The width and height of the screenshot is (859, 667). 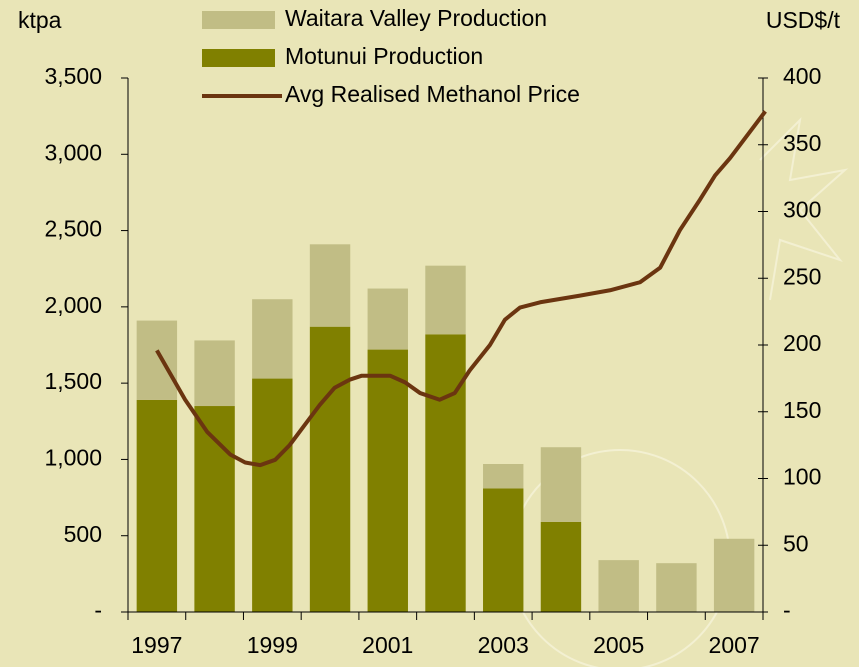 What do you see at coordinates (802, 143) in the screenshot?
I see `y2-tick-label: 350` at bounding box center [802, 143].